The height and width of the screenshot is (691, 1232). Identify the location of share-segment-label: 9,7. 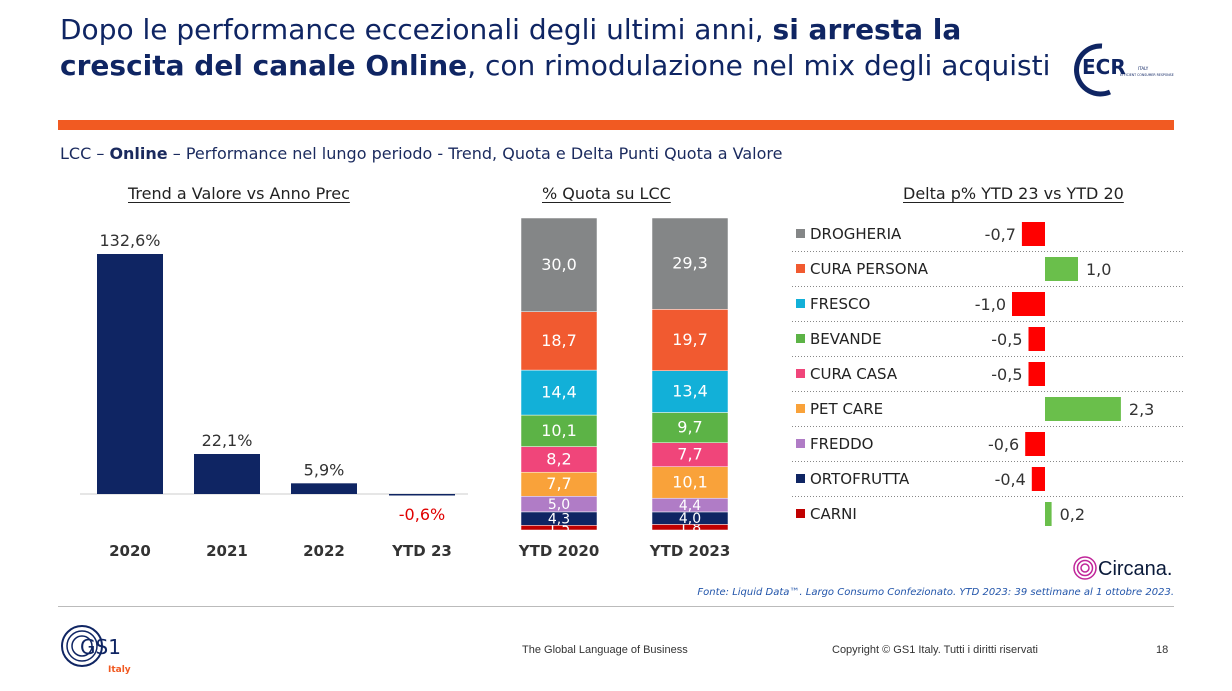
(689, 427).